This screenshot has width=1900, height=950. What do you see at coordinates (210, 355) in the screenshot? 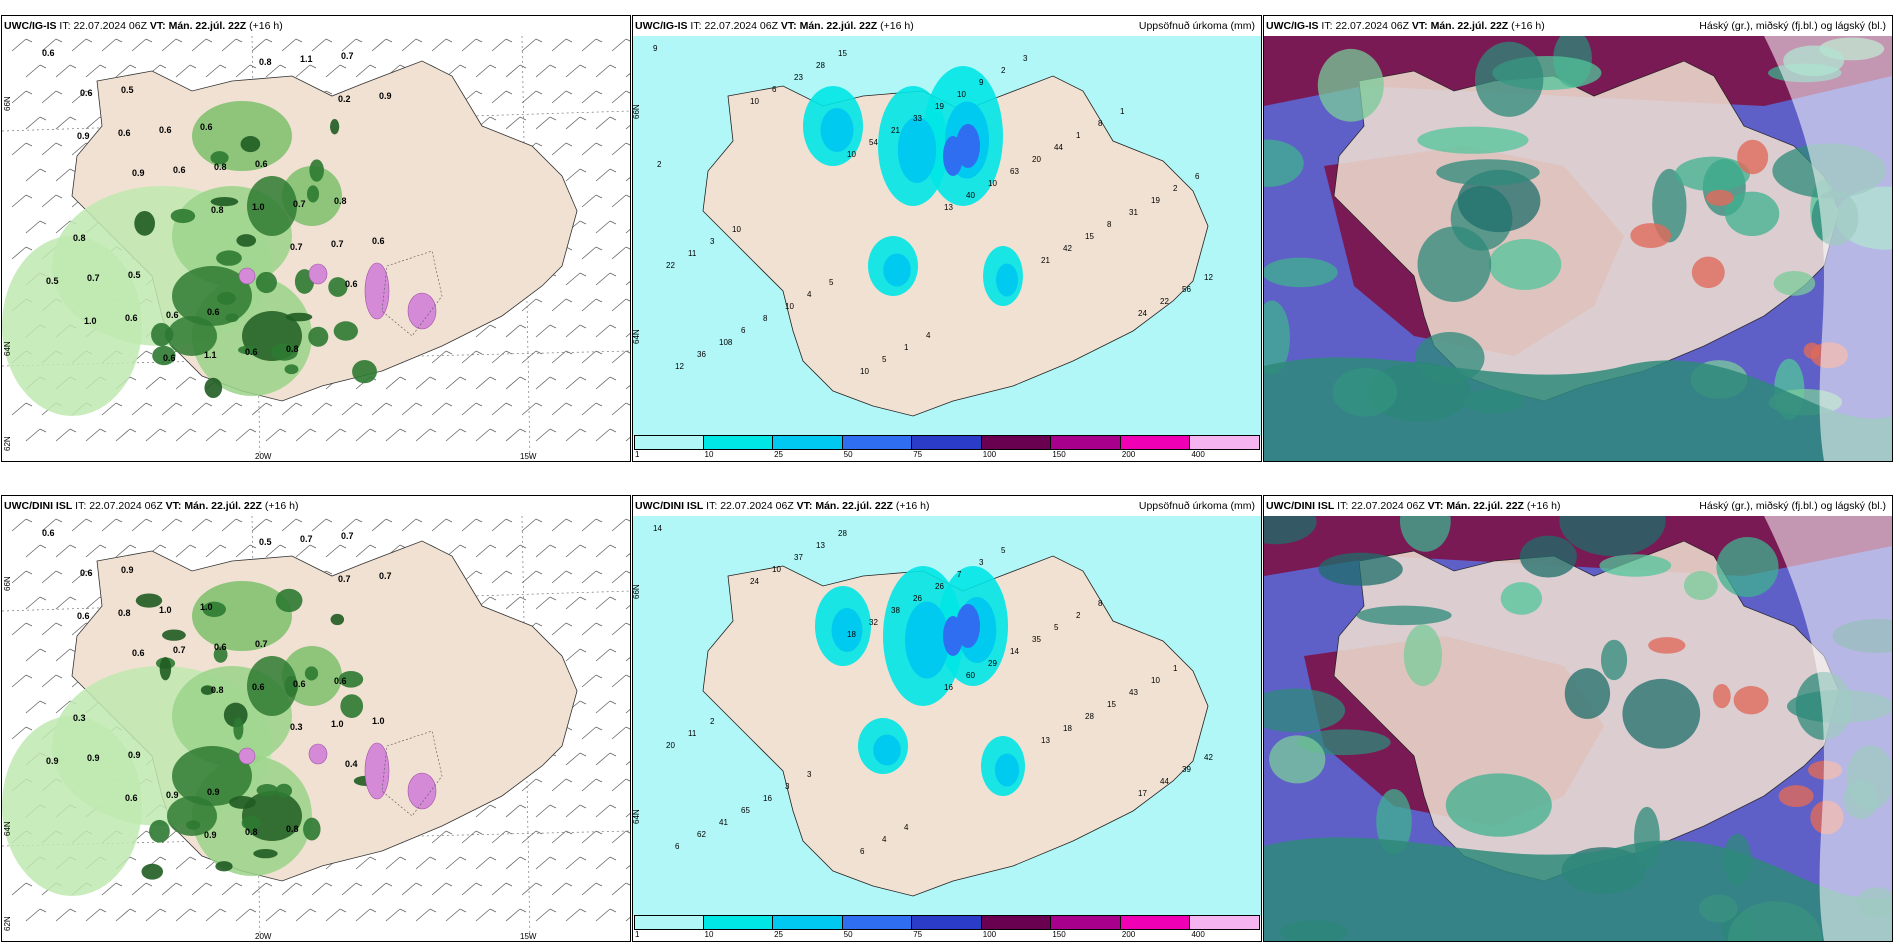
I see `wind-value-label: 1.1` at bounding box center [210, 355].